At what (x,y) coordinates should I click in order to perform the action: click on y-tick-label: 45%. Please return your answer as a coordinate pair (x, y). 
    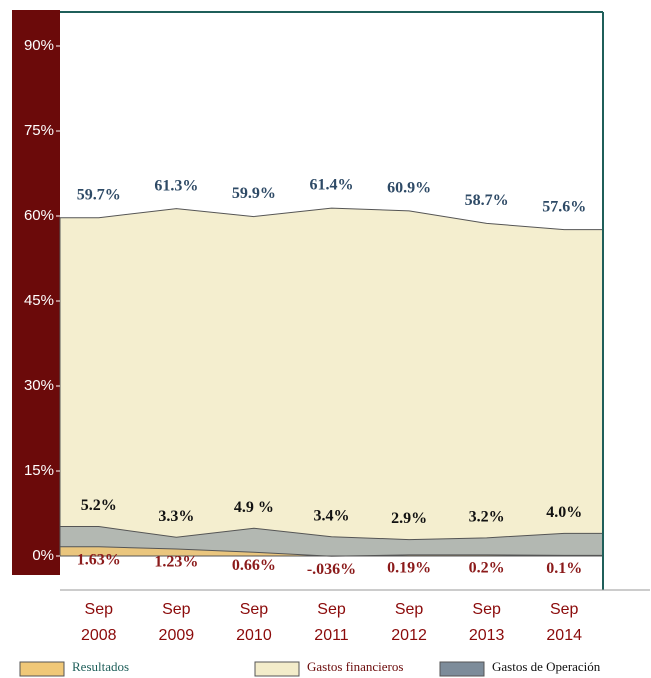
    Looking at the image, I should click on (39, 300).